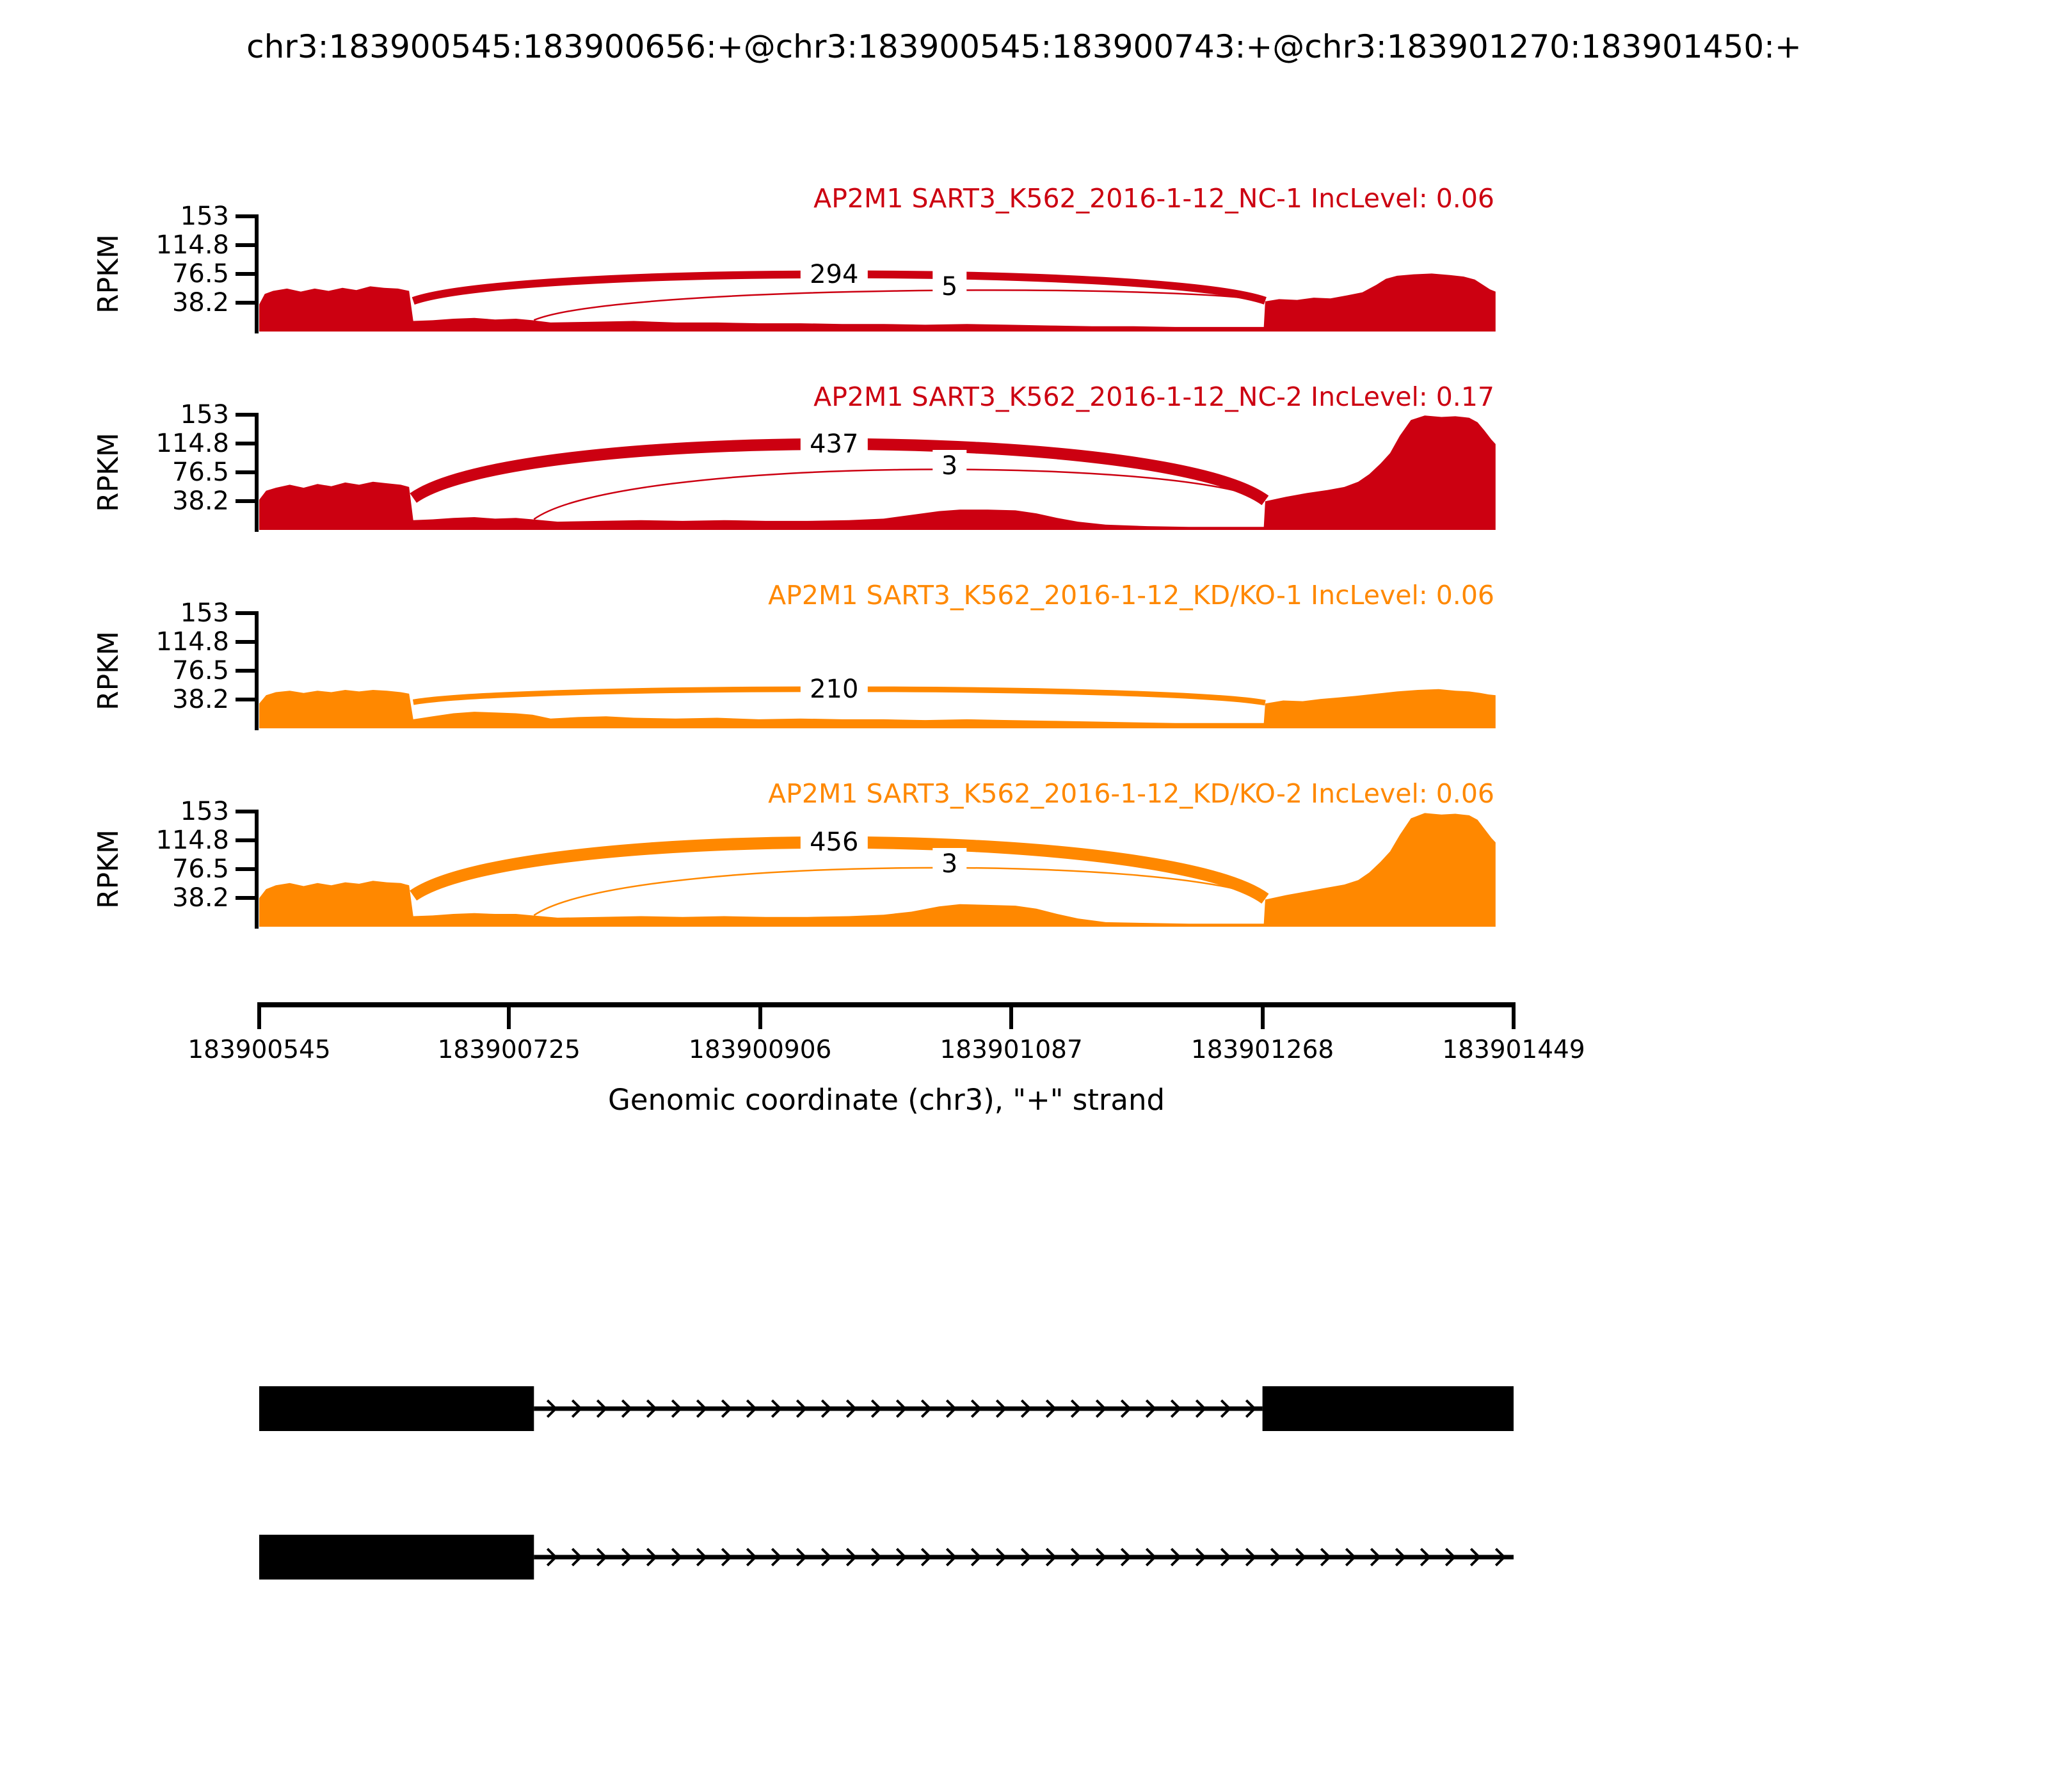 This screenshot has width=2048, height=1792. What do you see at coordinates (1513, 1050) in the screenshot?
I see `x-axis-tick-label: 183901449` at bounding box center [1513, 1050].